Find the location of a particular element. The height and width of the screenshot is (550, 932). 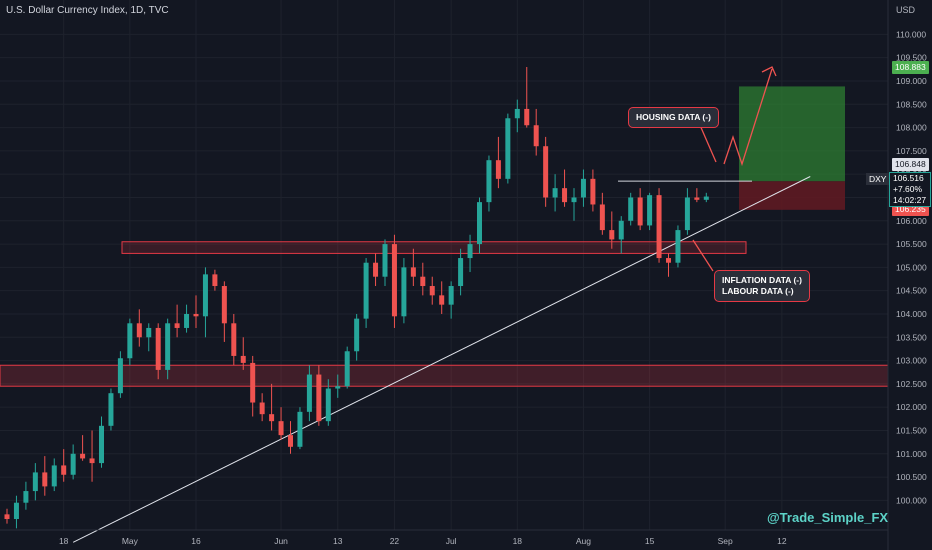

chart-title: U.S. Dollar Currency Index, 1D, TVC is located at coordinates (87, 10).